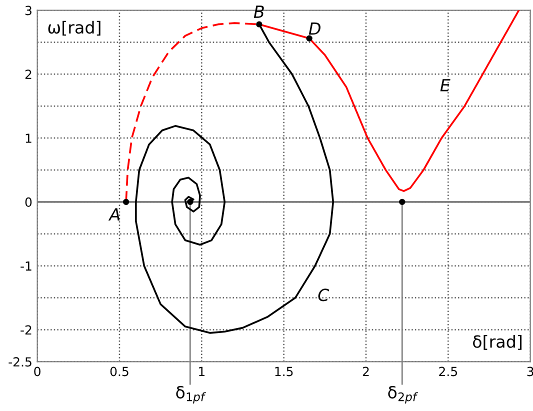 This screenshot has width=533, height=411. I want to click on x-tick-label: 2.5, so click(448, 371).